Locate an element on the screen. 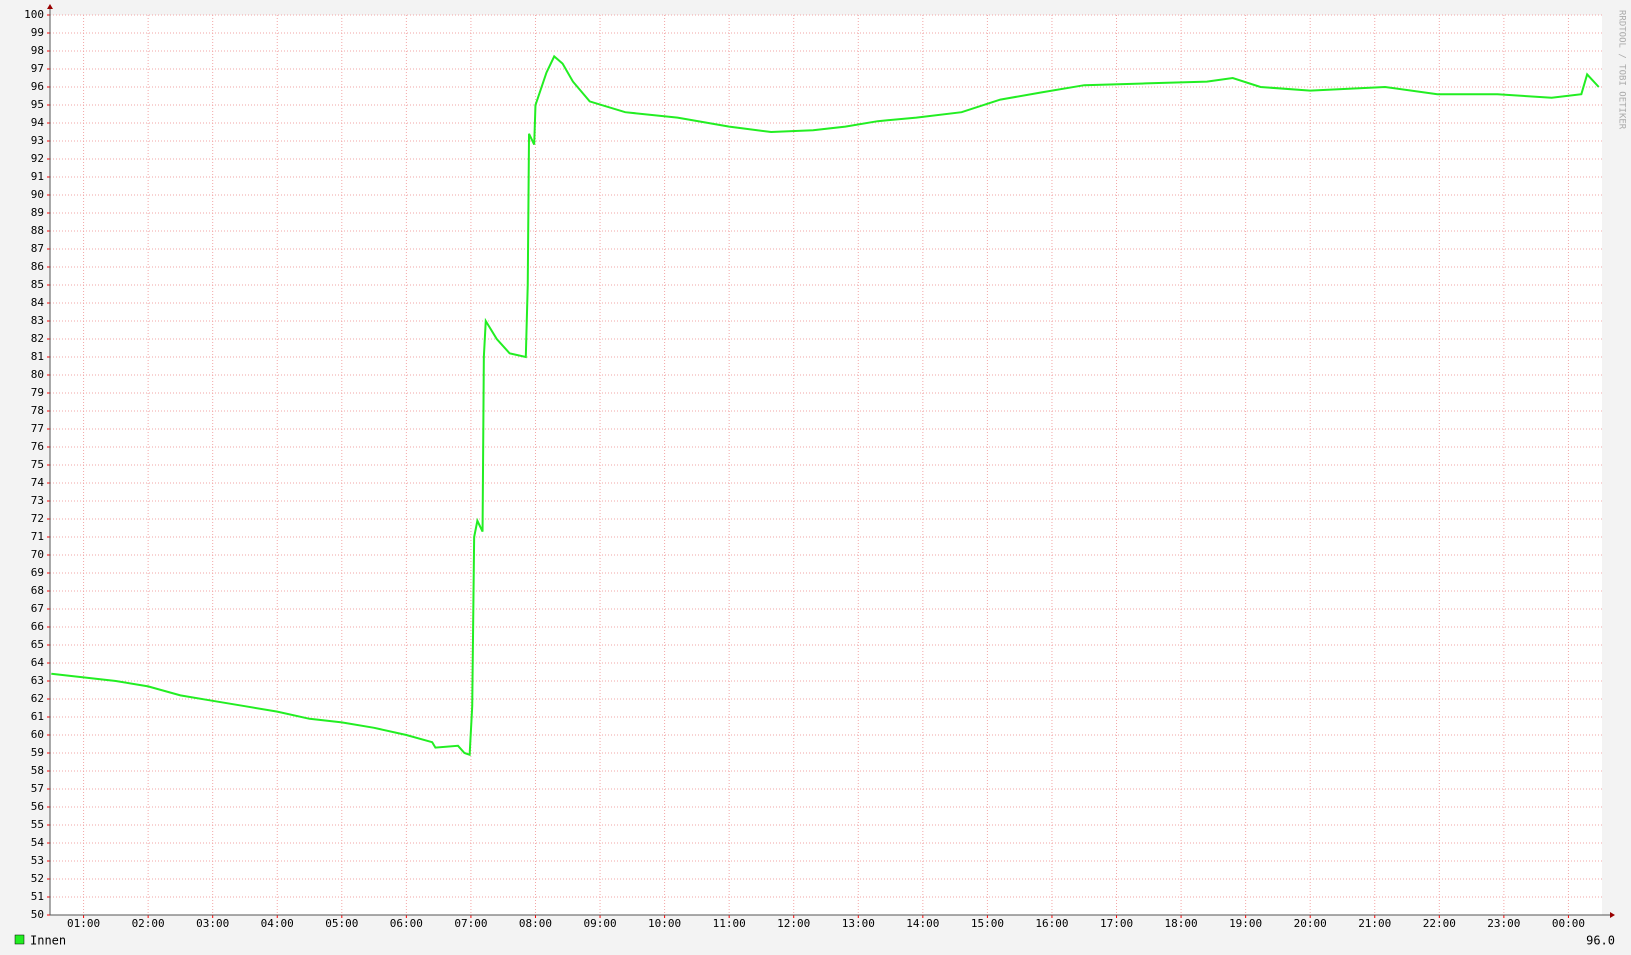  x-tick-label: 19:00 is located at coordinates (1245, 923).